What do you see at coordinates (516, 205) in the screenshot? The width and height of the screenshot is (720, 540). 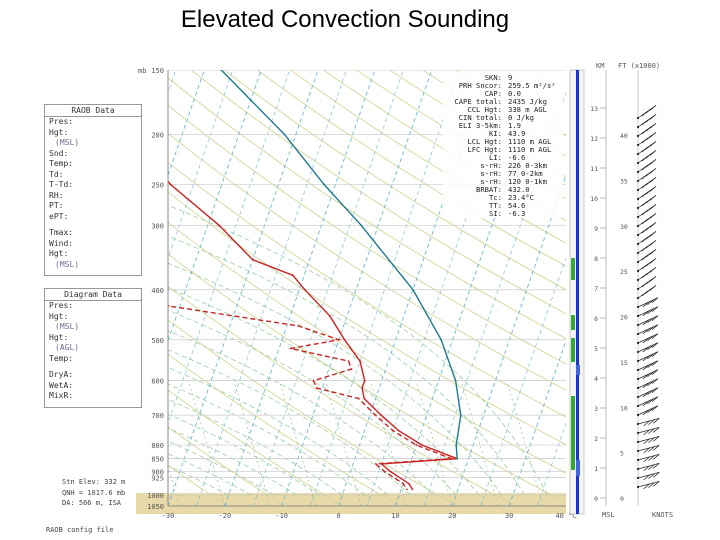 I see `index-value: 54.6` at bounding box center [516, 205].